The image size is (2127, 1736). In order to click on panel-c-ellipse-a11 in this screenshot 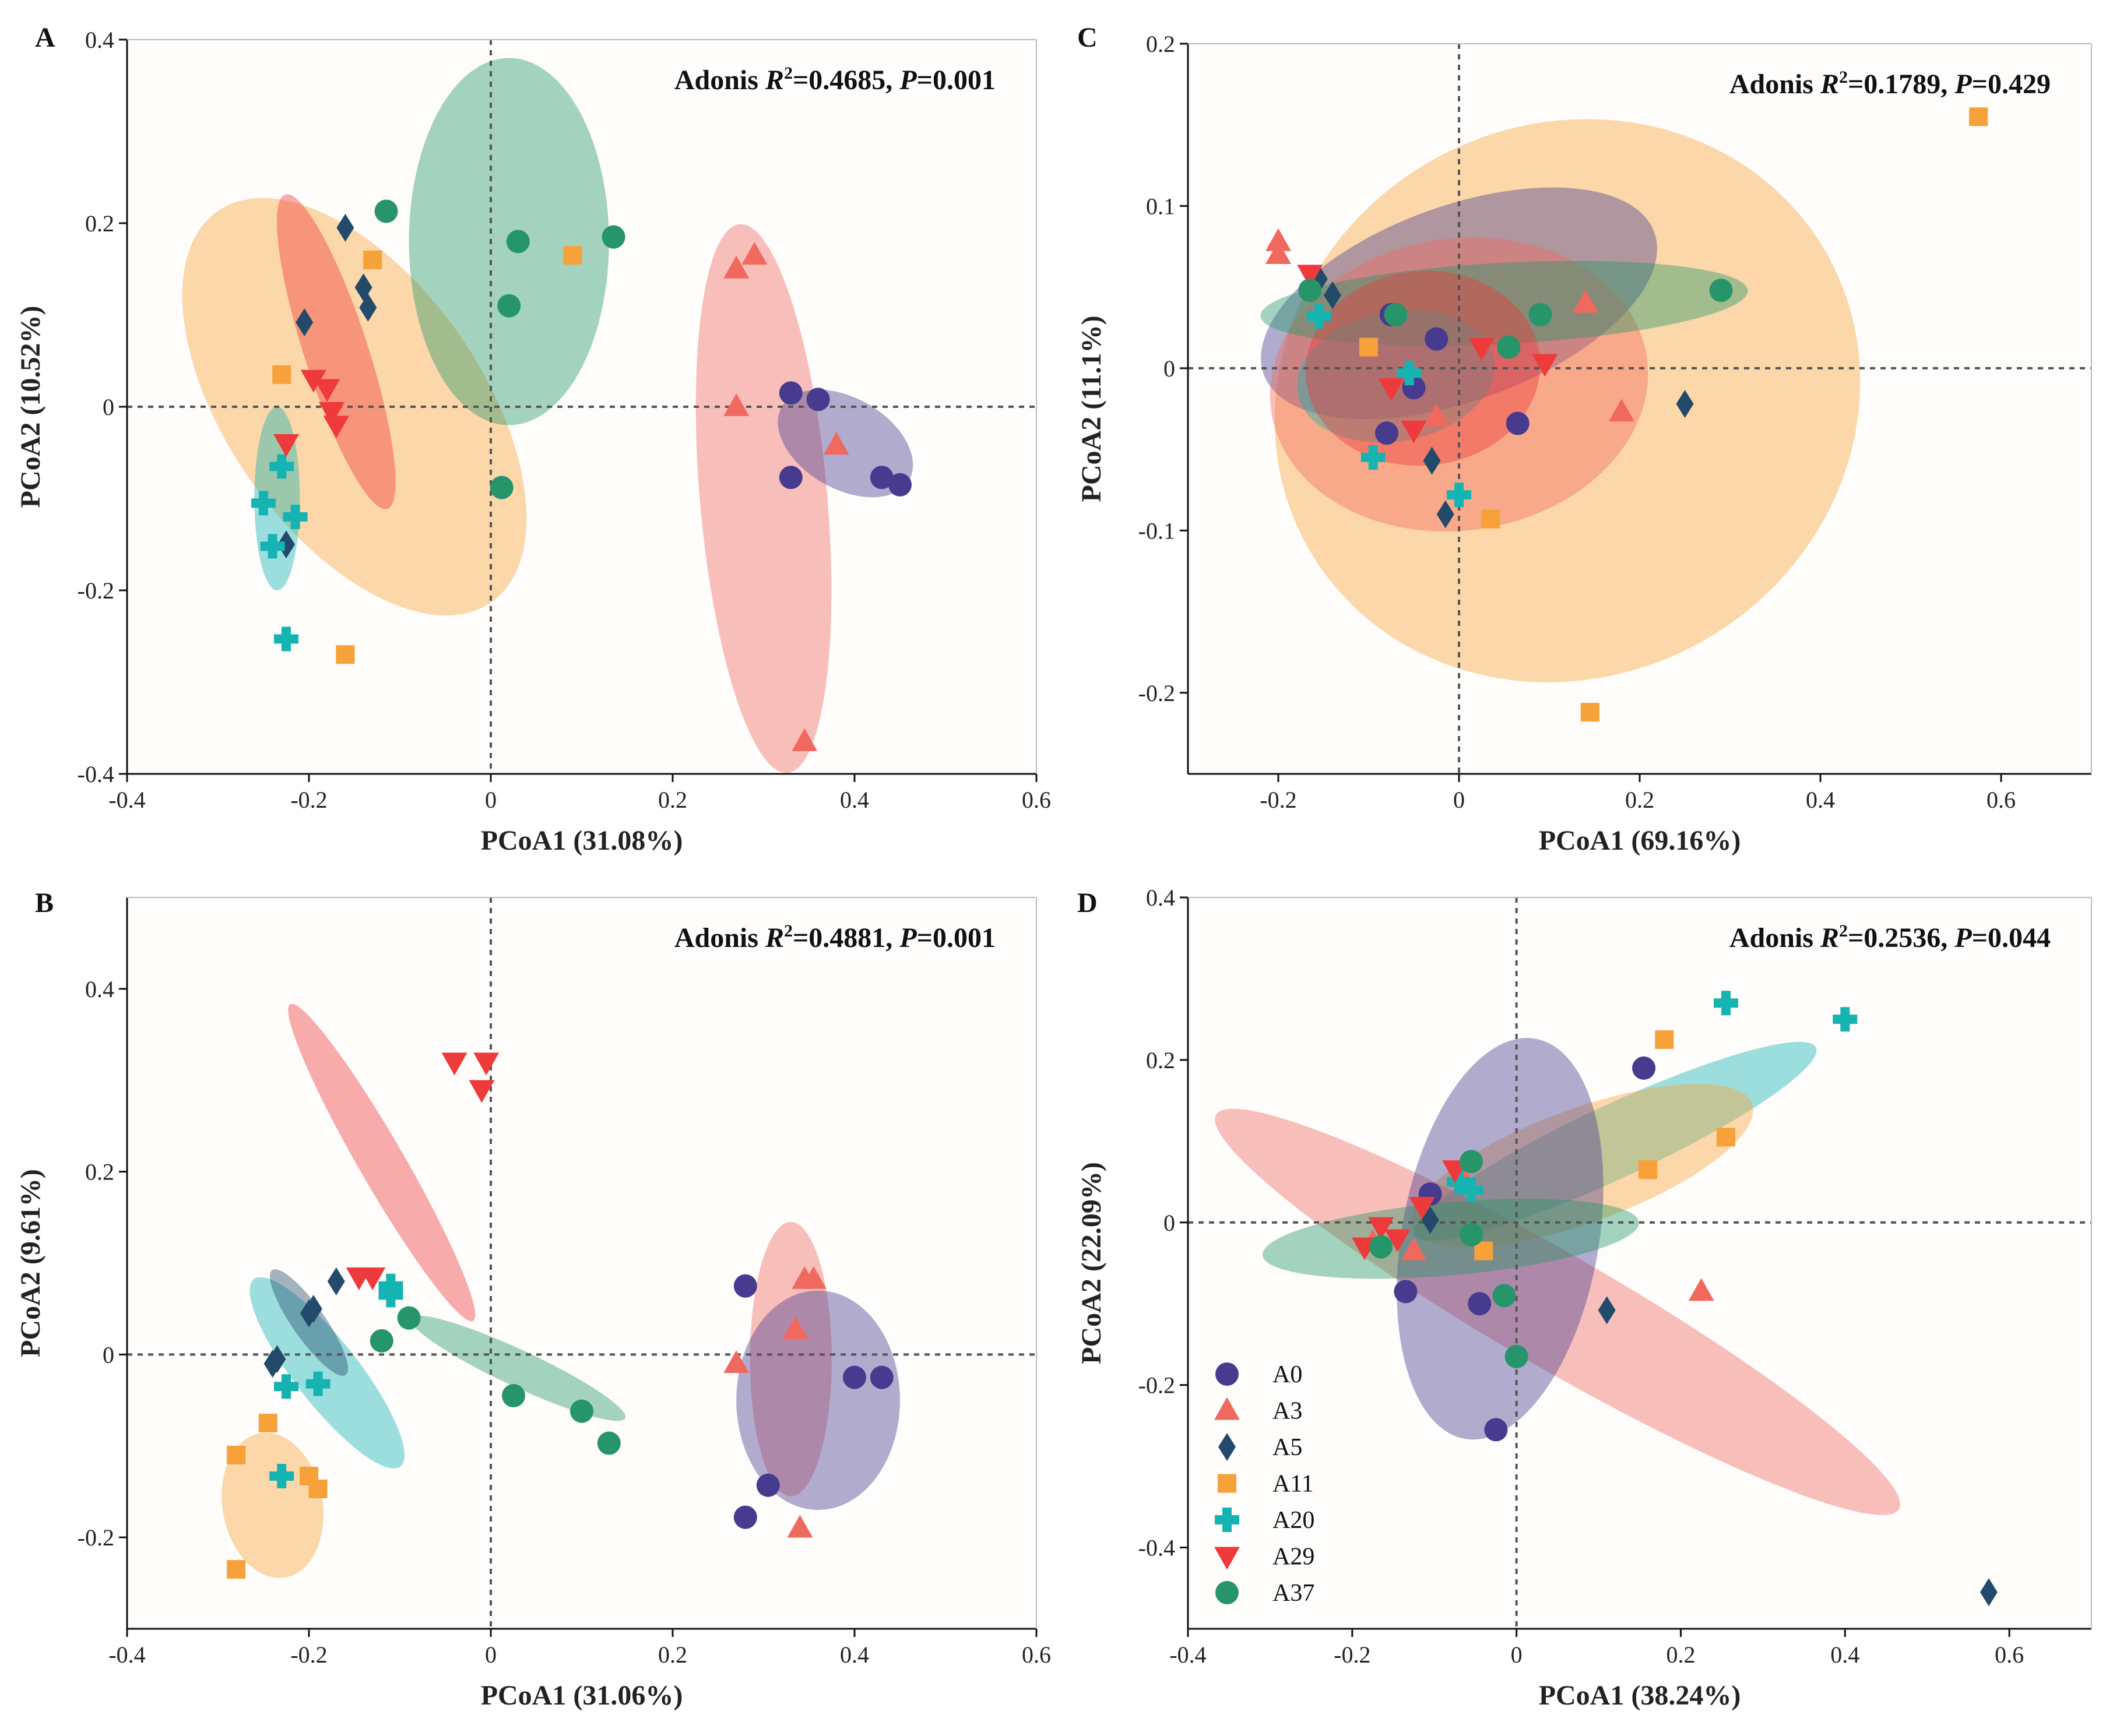, I will do `click(1567, 400)`.